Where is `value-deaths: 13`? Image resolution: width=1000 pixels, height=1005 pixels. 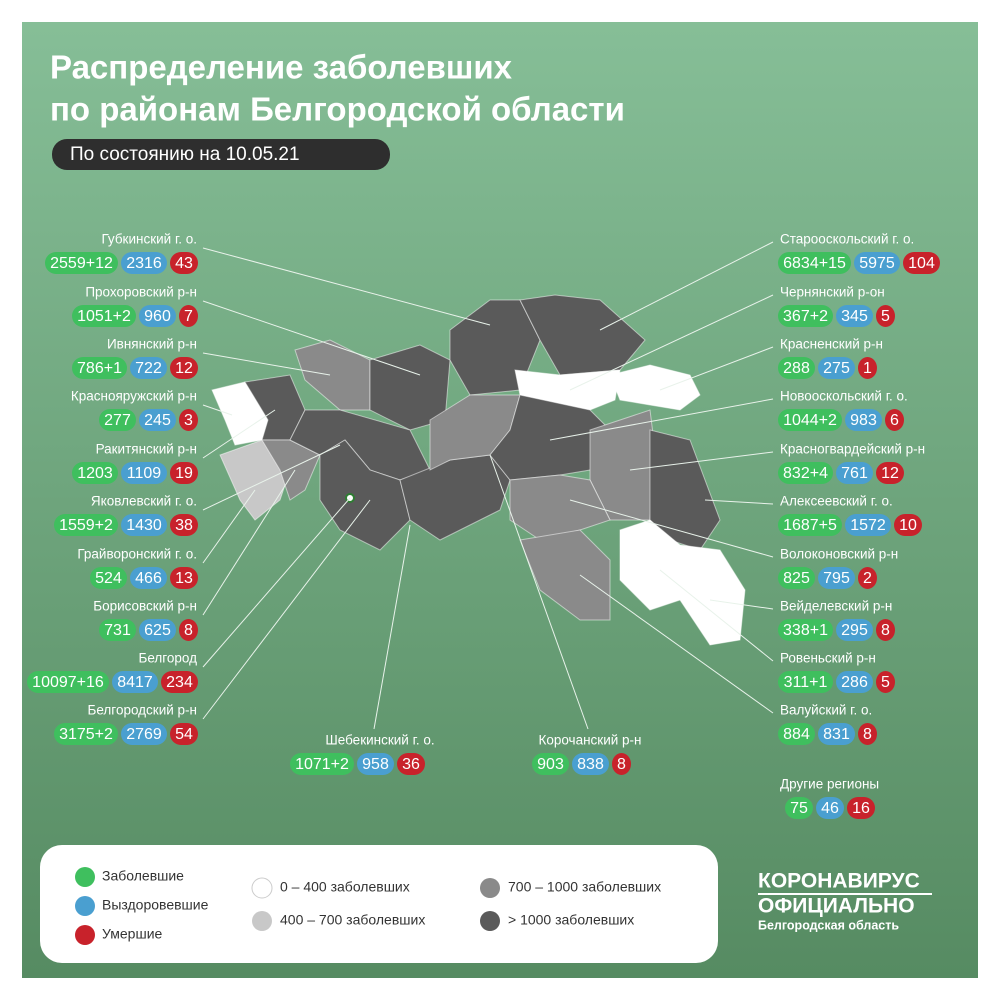 value-deaths: 13 is located at coordinates (184, 578).